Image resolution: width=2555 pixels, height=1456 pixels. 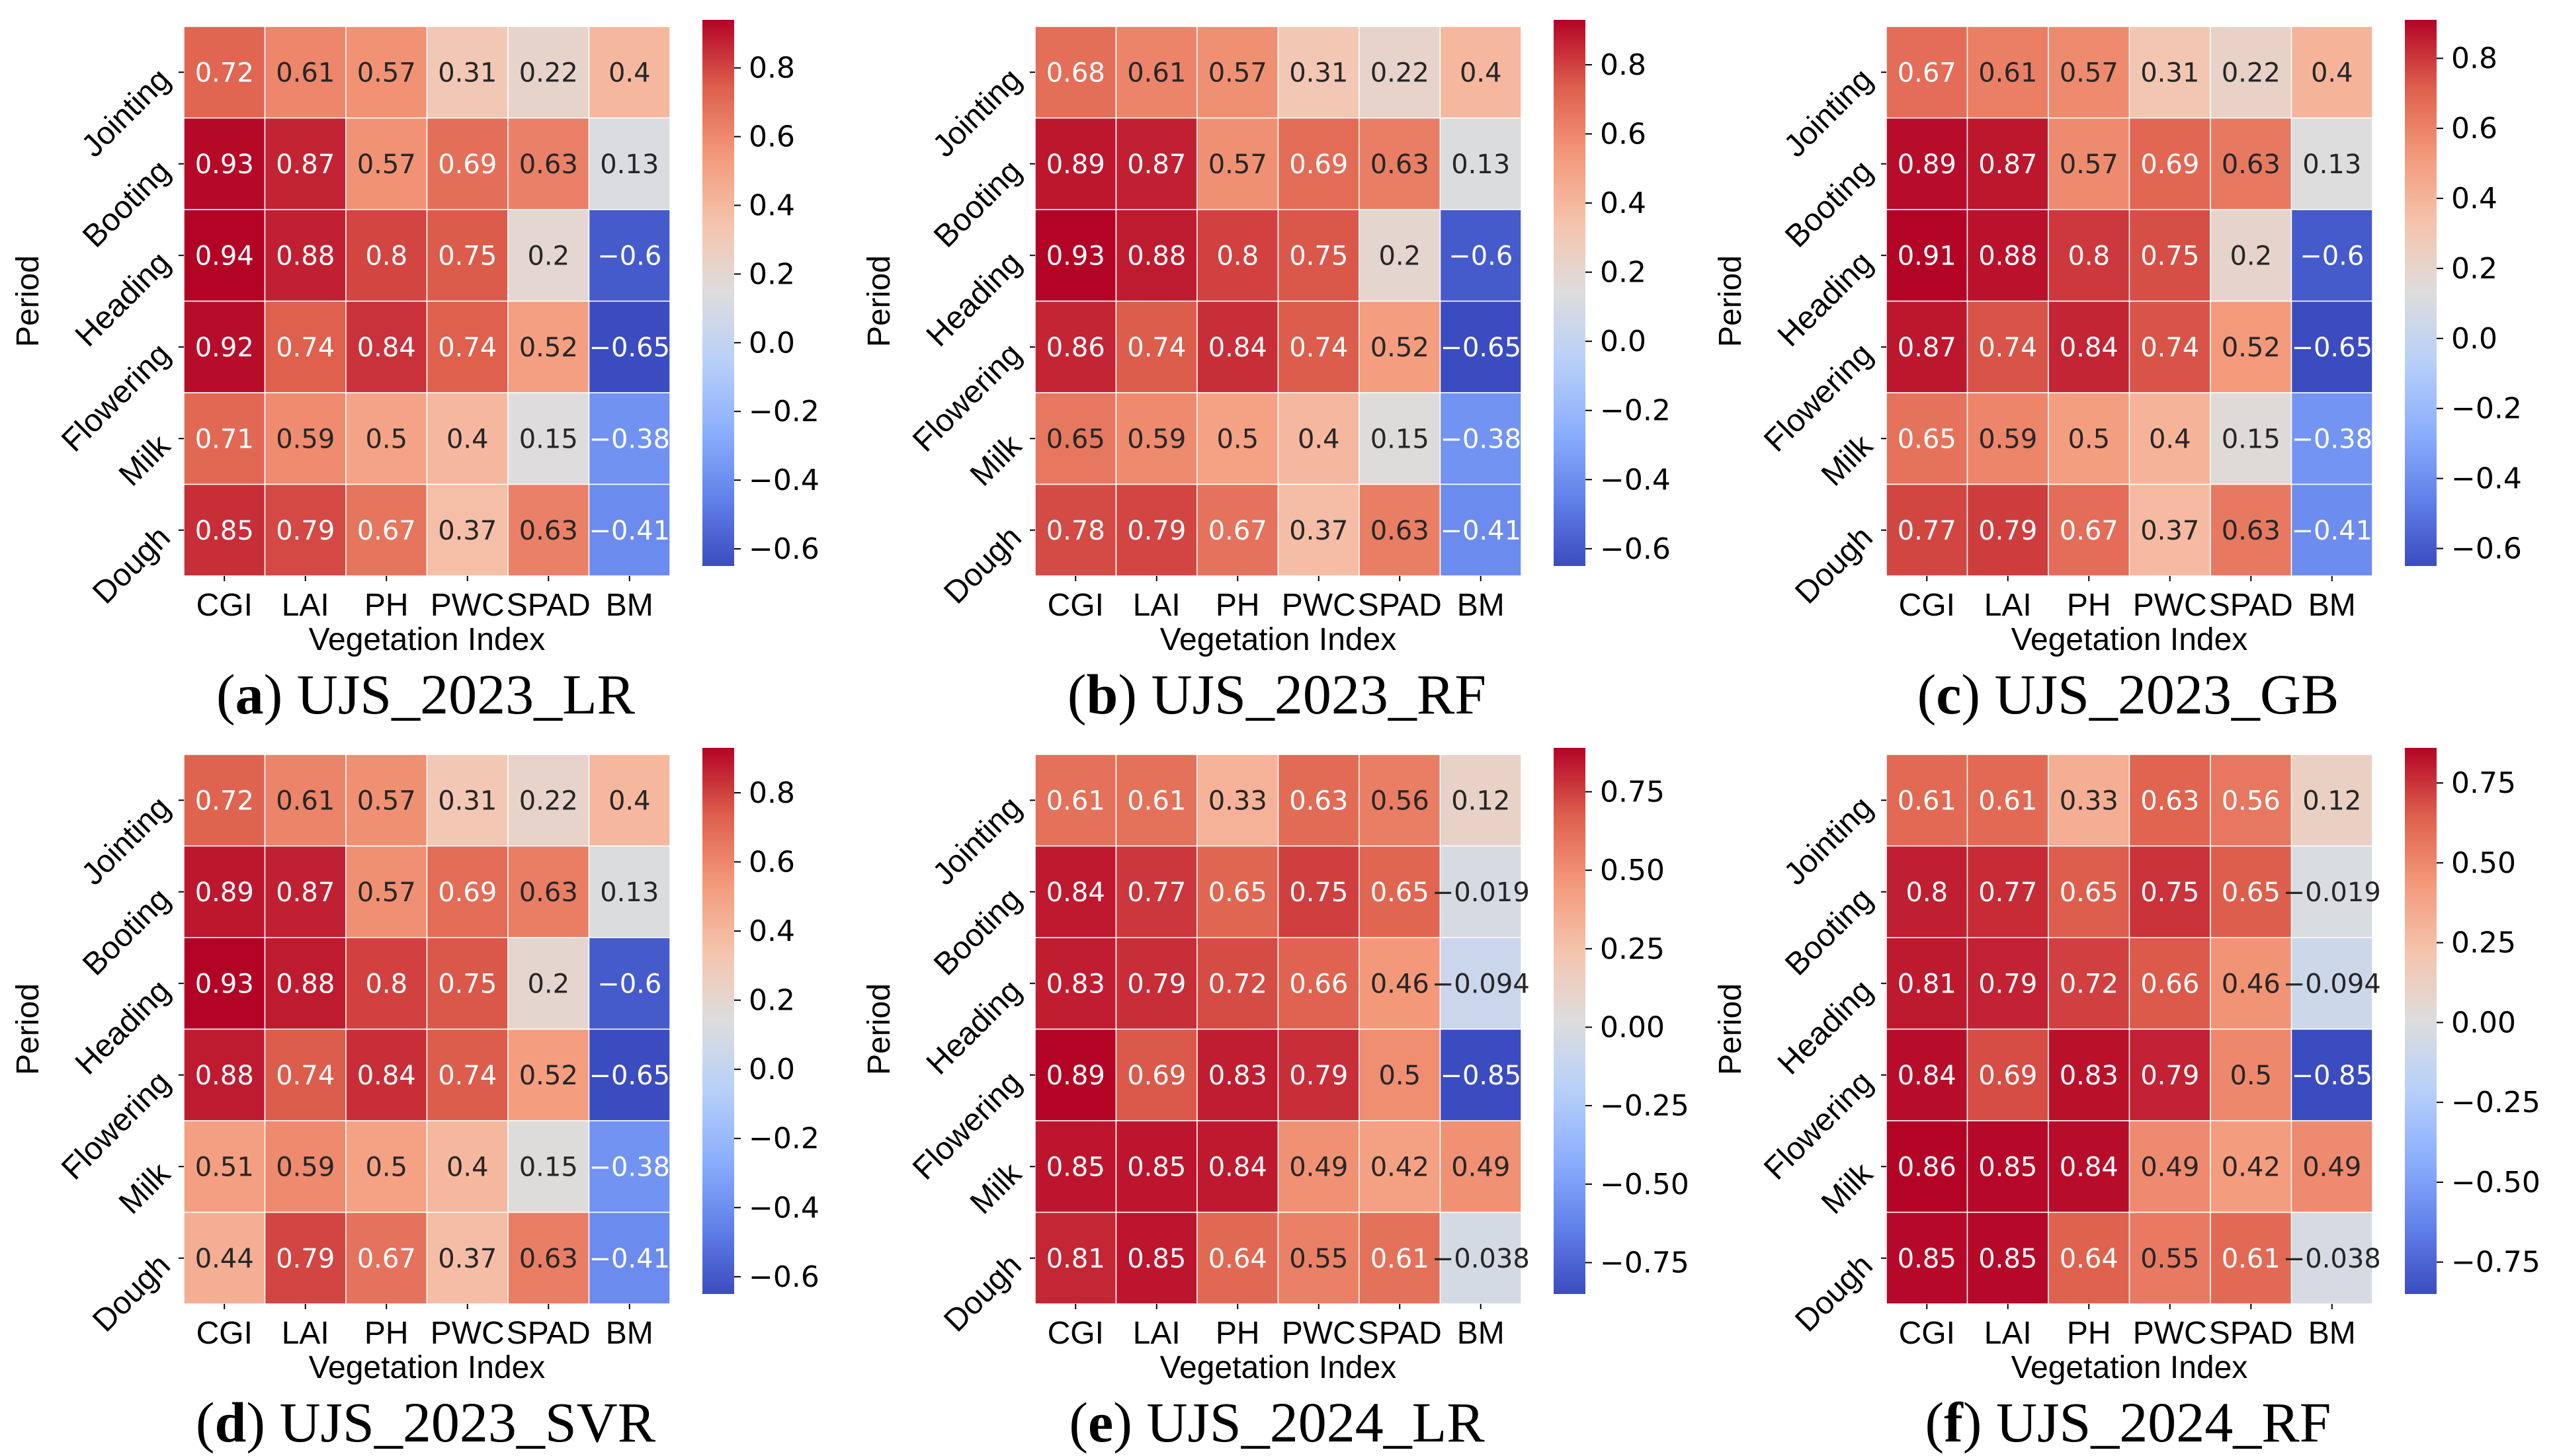 What do you see at coordinates (548, 1076) in the screenshot?
I see `cell-value-label: 0.52` at bounding box center [548, 1076].